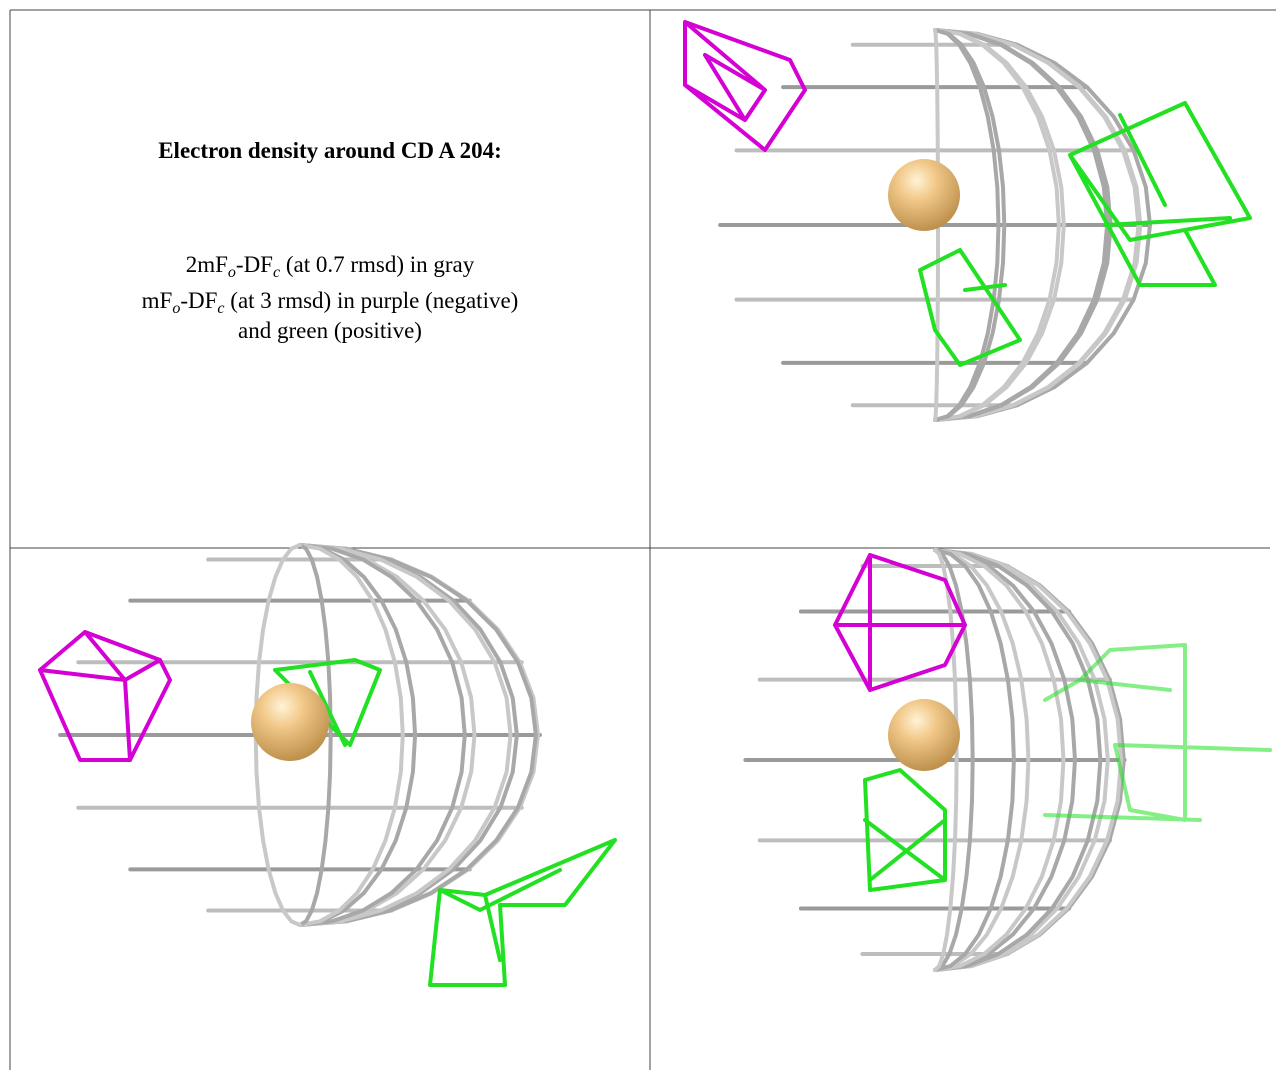  Describe the element at coordinates (207, 264) in the screenshot. I see `text: 2mF` at that location.